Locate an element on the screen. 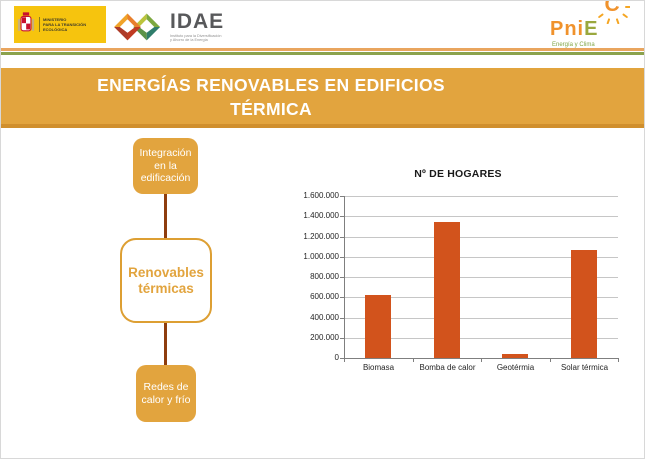  y-axis-label: 1.200.000 is located at coordinates (321, 236).